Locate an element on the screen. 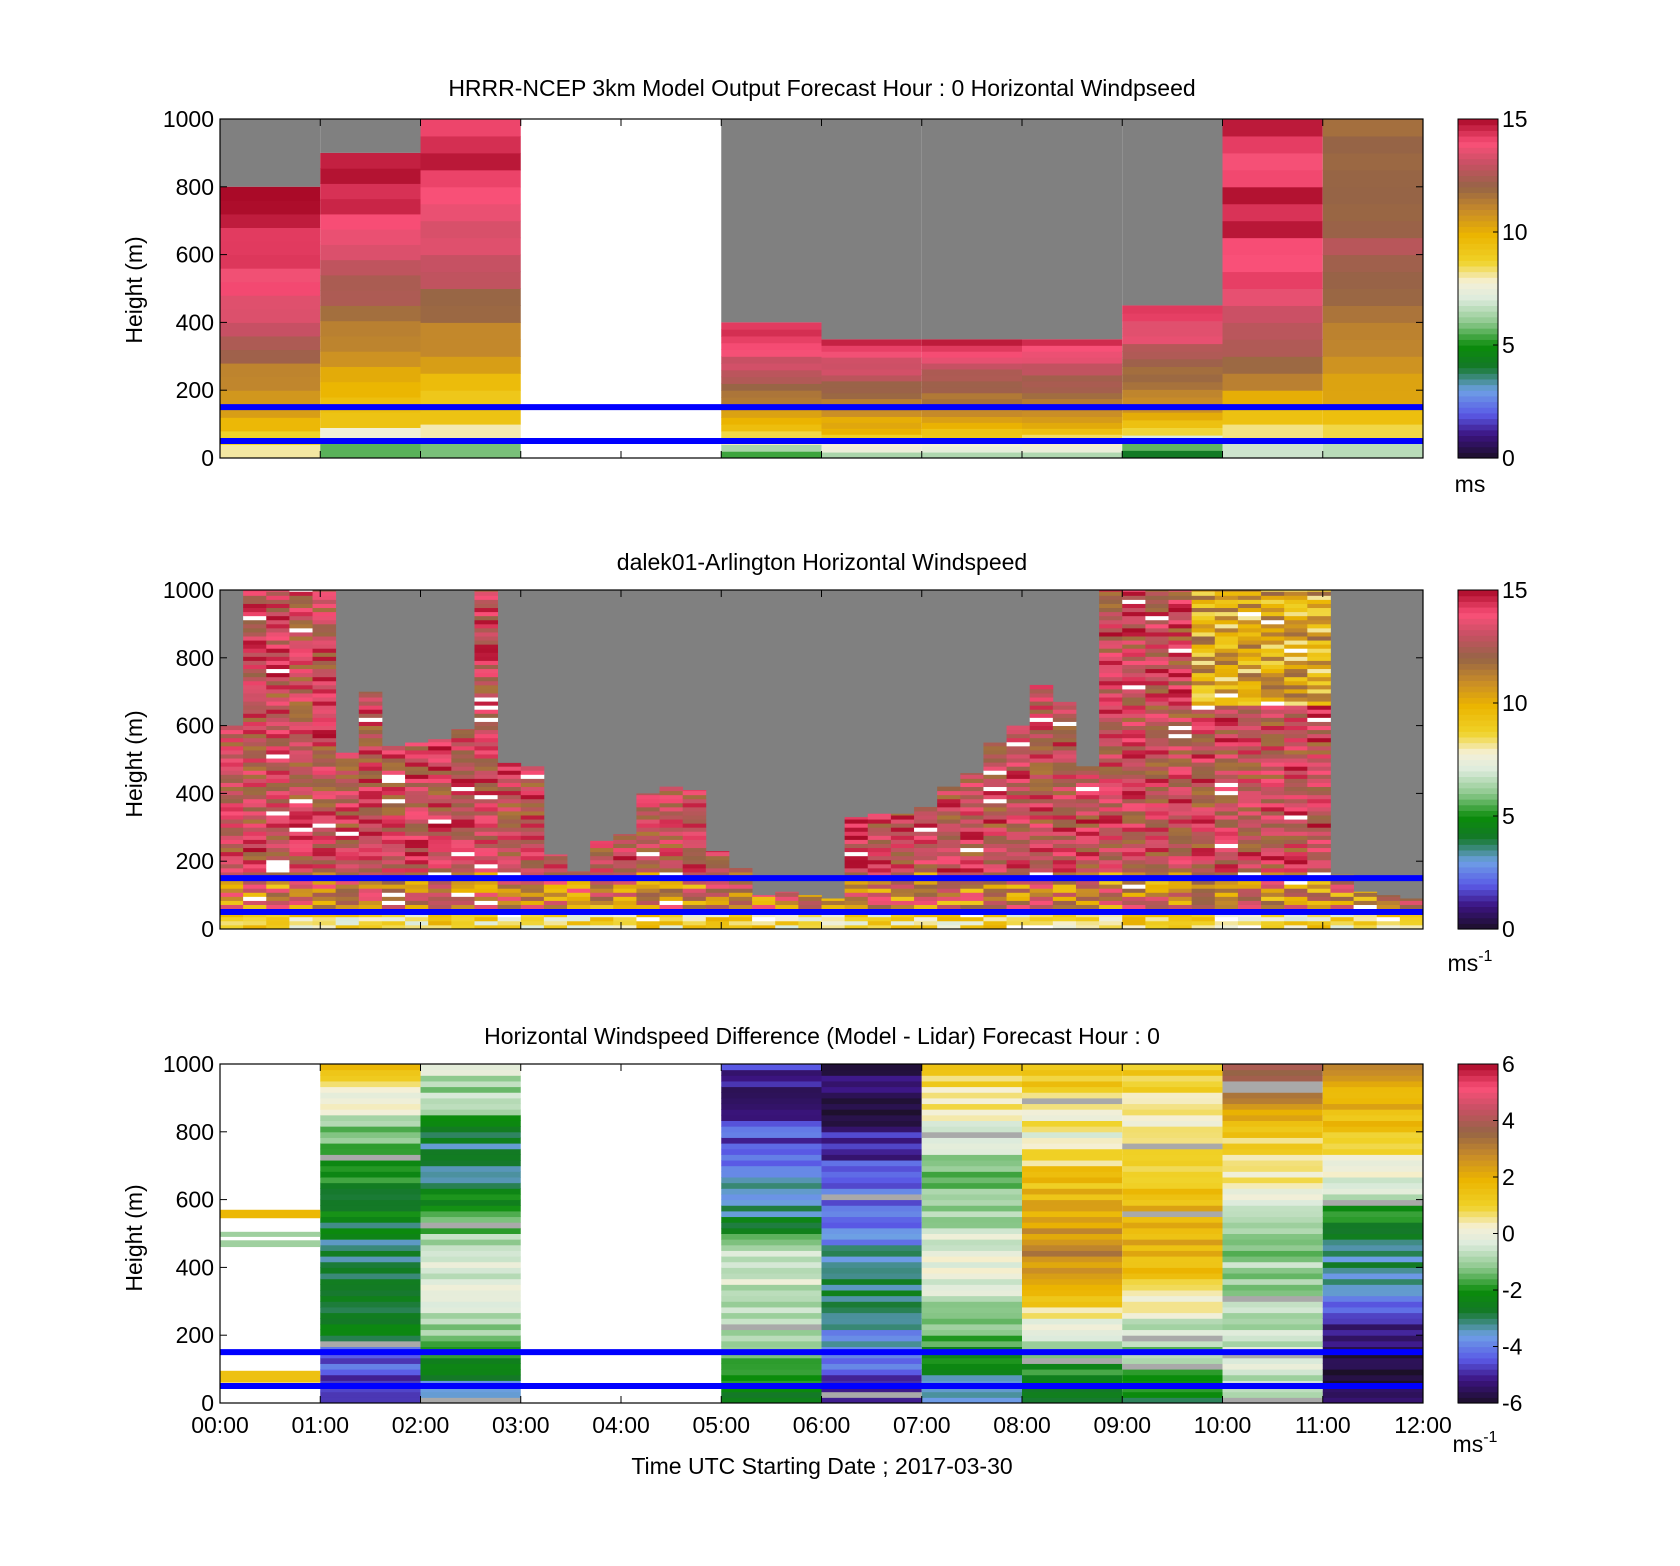 This screenshot has height=1566, width=1680. x-tick-label: 10:00 is located at coordinates (1223, 1425).